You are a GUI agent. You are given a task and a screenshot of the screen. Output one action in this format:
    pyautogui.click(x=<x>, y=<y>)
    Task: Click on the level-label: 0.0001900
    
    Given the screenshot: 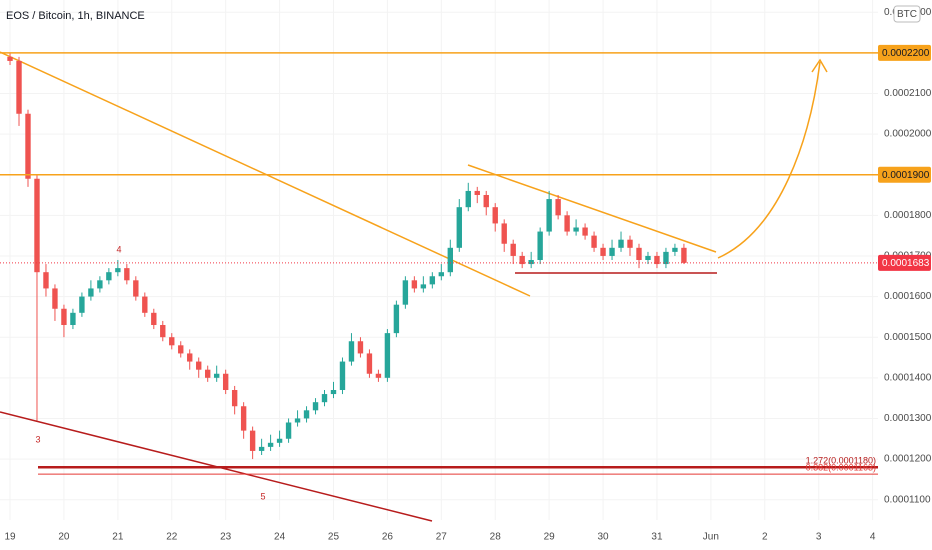 What is the action you would take?
    pyautogui.click(x=906, y=175)
    